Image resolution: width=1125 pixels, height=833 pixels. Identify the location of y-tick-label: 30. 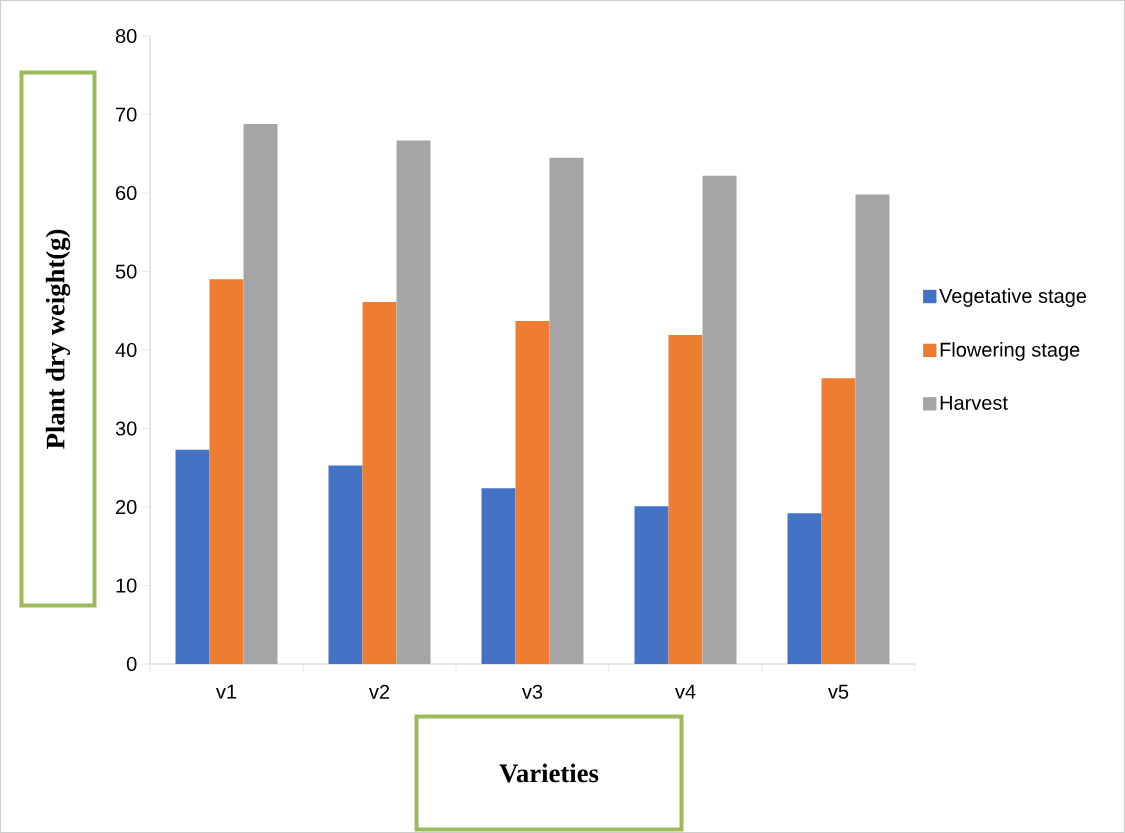
(126, 428).